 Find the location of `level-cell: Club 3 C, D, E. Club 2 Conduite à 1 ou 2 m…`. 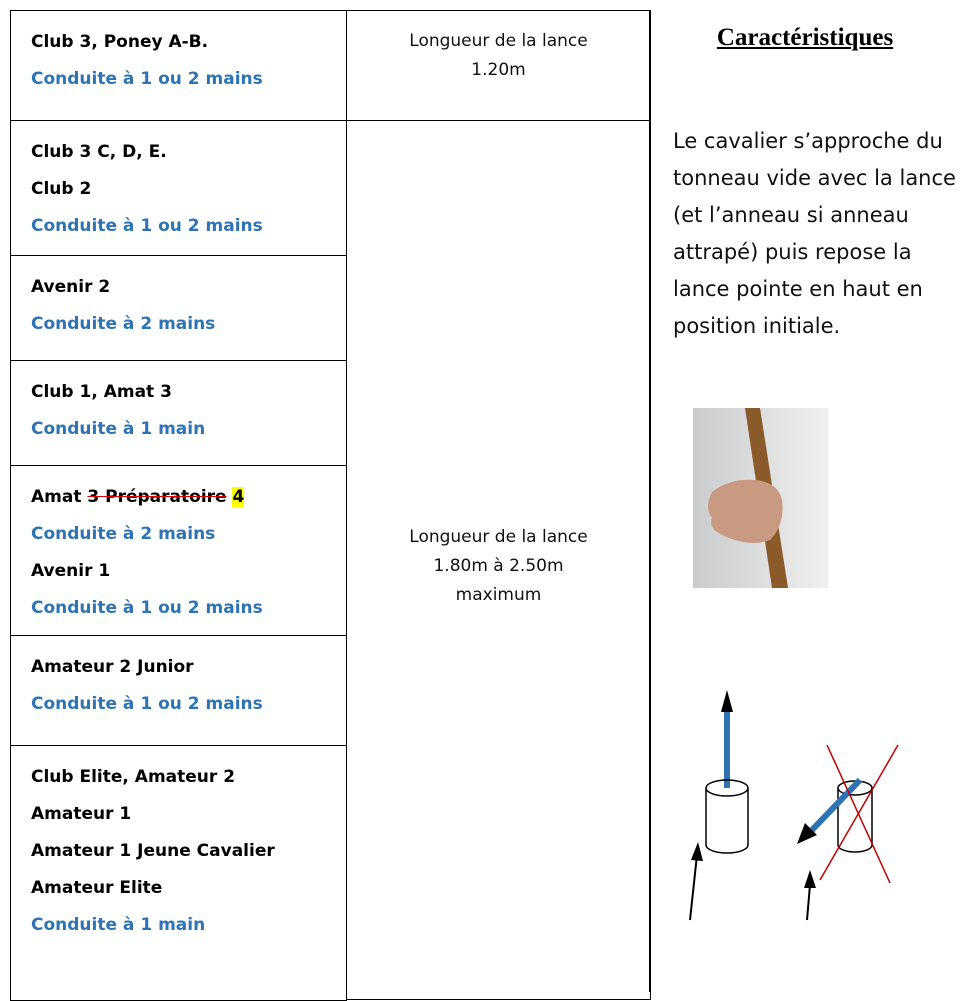

level-cell: Club 3 C, D, E. Club 2 Conduite à 1 ou 2 m… is located at coordinates (178, 188).